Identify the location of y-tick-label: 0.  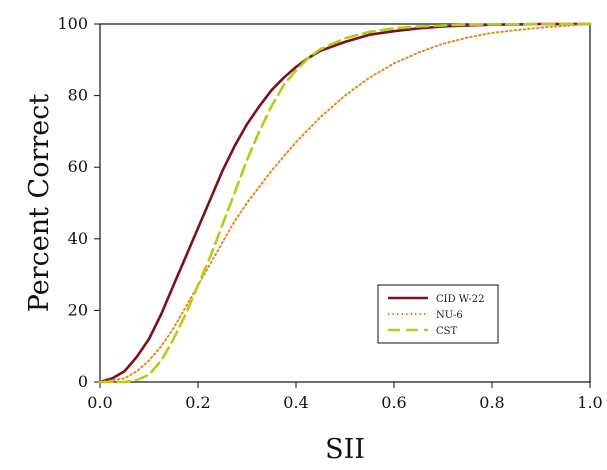
(83, 381).